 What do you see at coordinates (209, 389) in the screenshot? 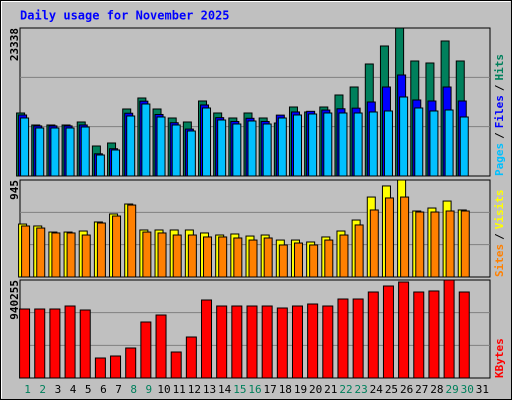
I see `x-tick-label: 13` at bounding box center [209, 389].